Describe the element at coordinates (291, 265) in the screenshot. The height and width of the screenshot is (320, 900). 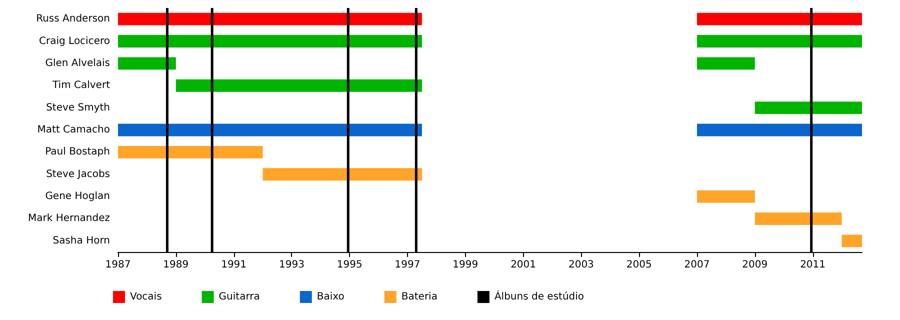
I see `x-tick-label: 1993` at that location.